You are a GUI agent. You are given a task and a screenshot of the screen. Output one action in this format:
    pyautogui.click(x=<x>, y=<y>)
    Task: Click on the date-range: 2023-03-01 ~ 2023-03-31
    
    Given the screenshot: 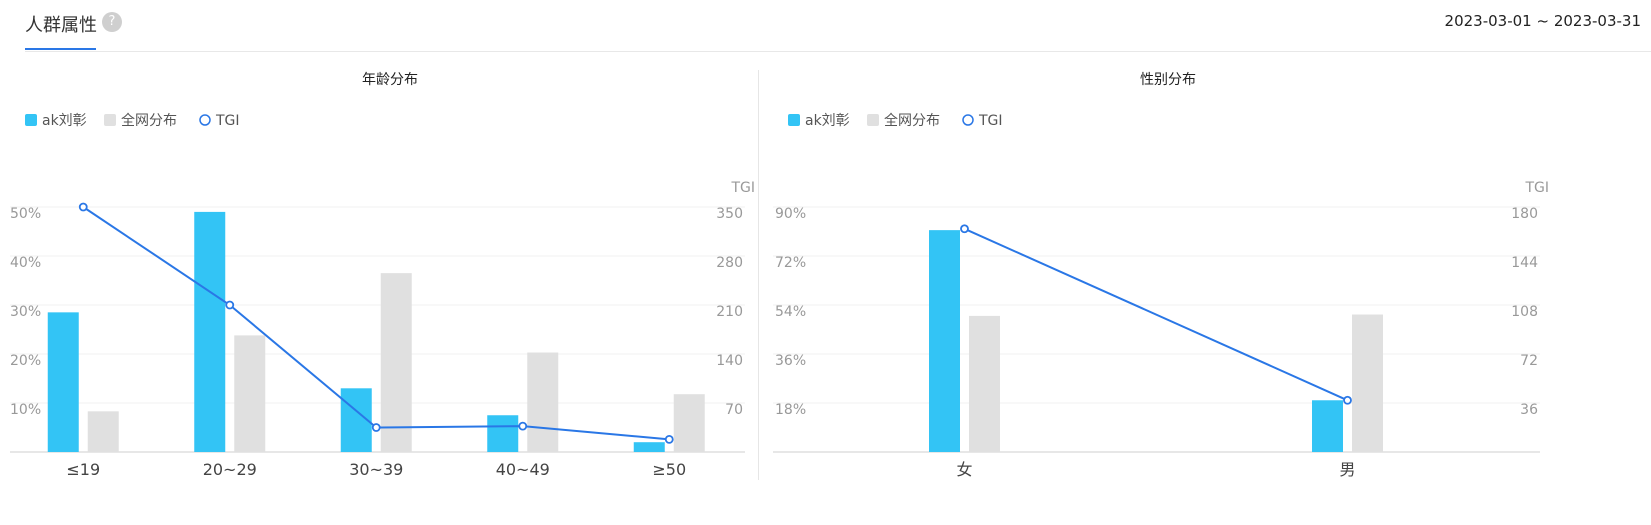 What is the action you would take?
    pyautogui.click(x=1542, y=21)
    